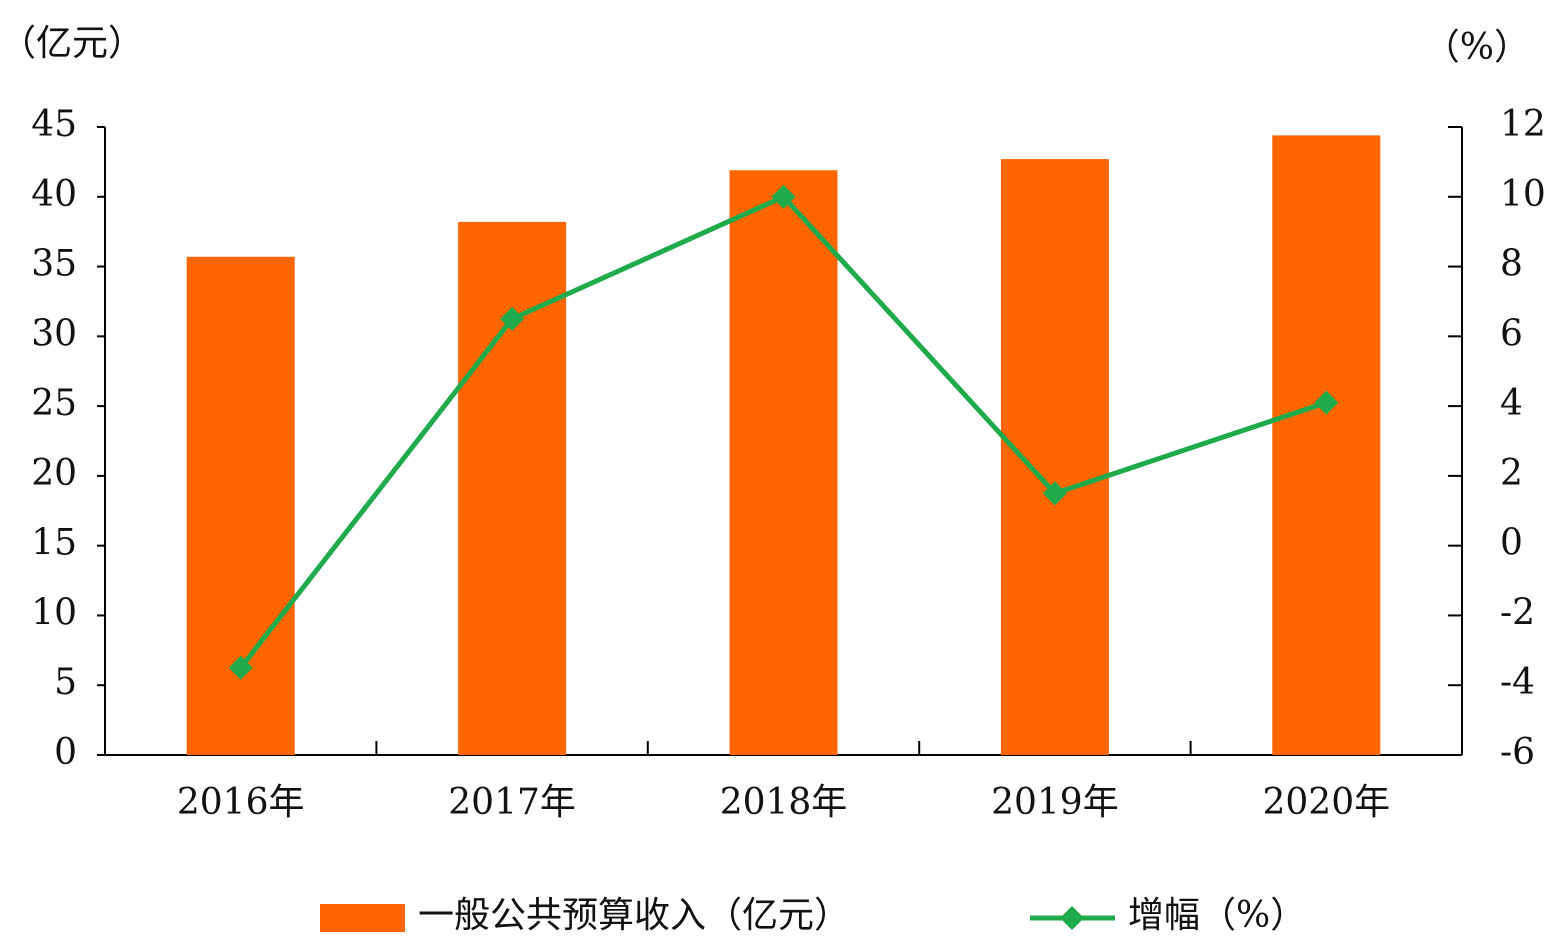 This screenshot has width=1557, height=948. What do you see at coordinates (1523, 124) in the screenshot?
I see `y2-tick-label: 12` at bounding box center [1523, 124].